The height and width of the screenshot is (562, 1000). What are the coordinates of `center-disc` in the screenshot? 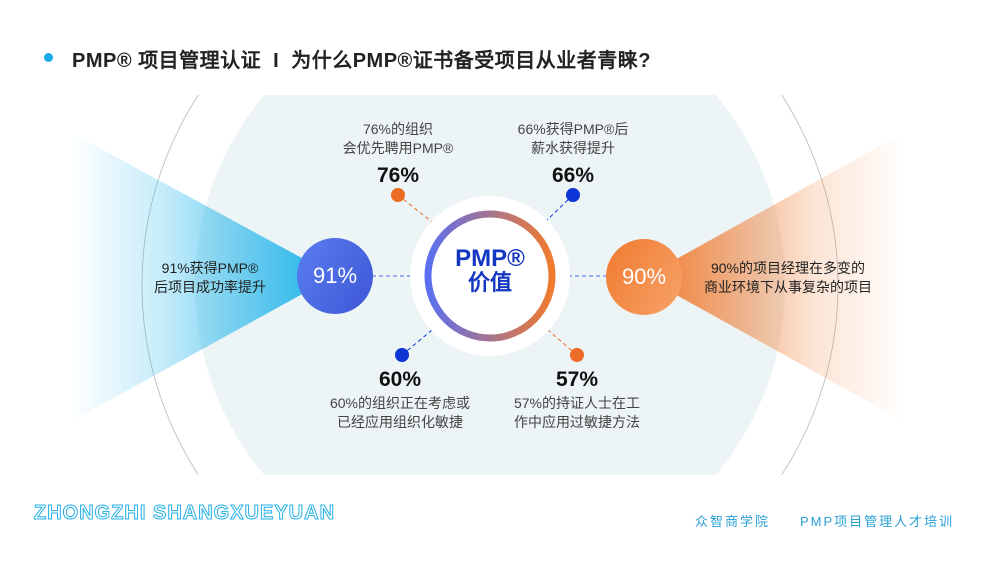 It's located at (490, 276).